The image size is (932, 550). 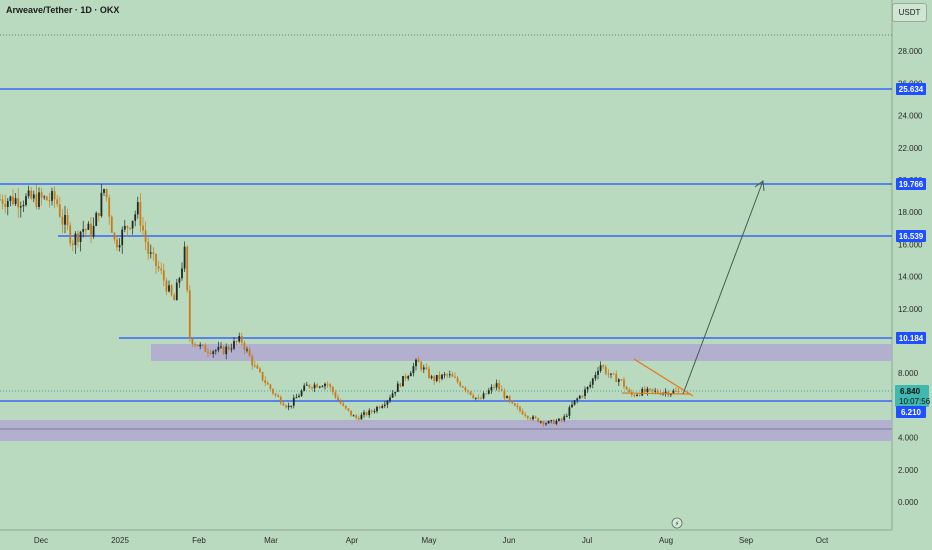 What do you see at coordinates (677, 523) in the screenshot?
I see `flash-event-icon` at bounding box center [677, 523].